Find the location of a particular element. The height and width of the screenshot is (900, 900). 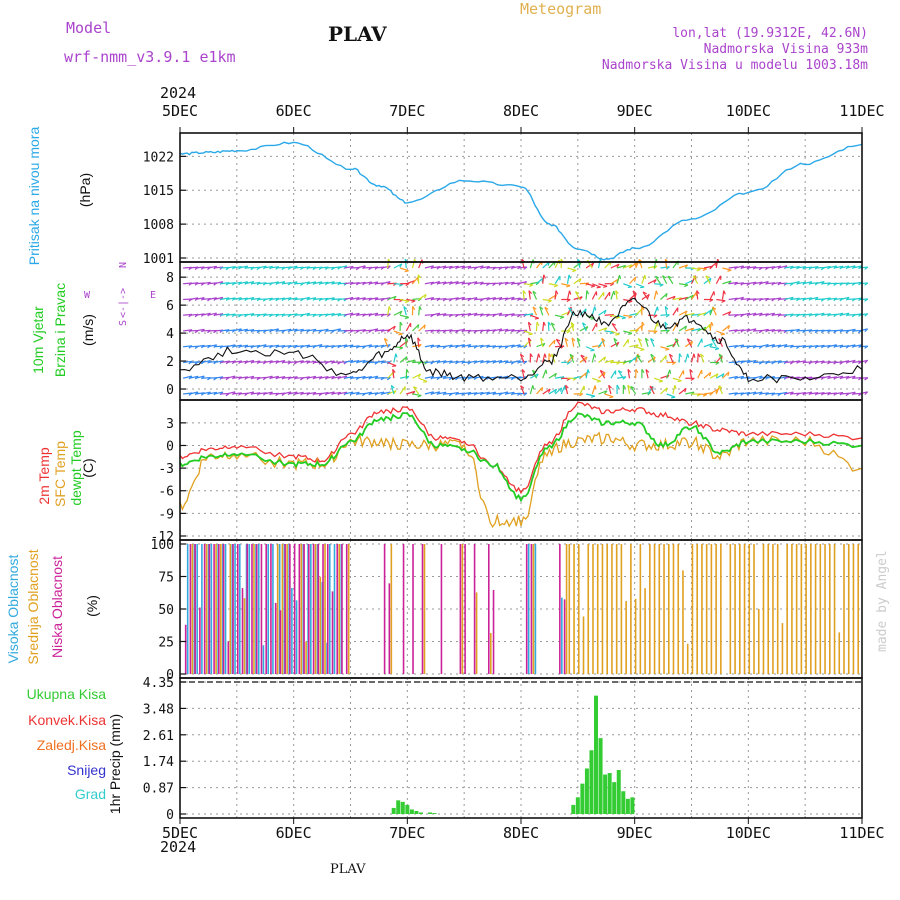

x-tick-label-top: 8DEC is located at coordinates (521, 111).